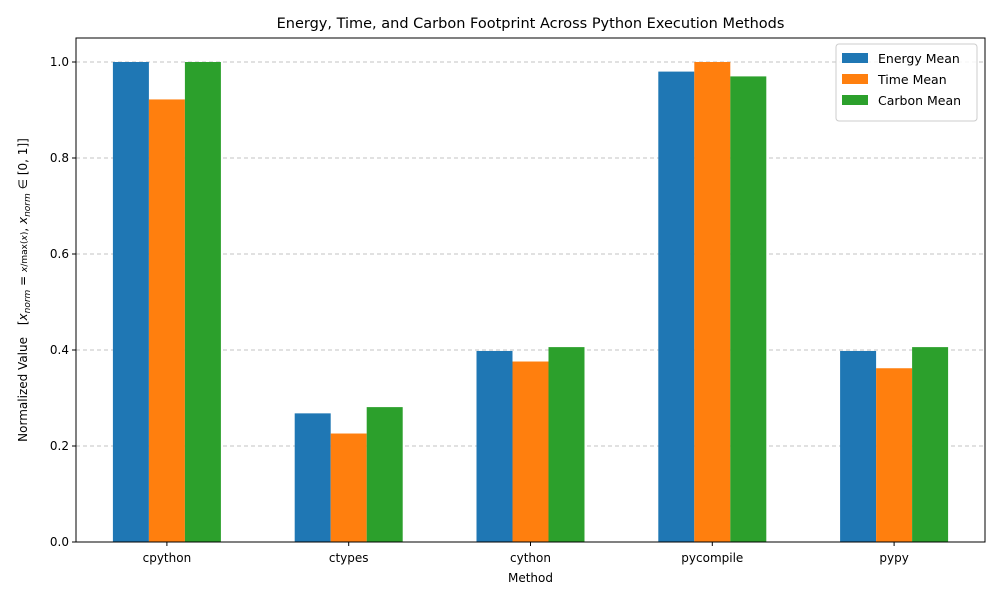  I want to click on y-axis-label: Normalized Value, so click(23, 389).